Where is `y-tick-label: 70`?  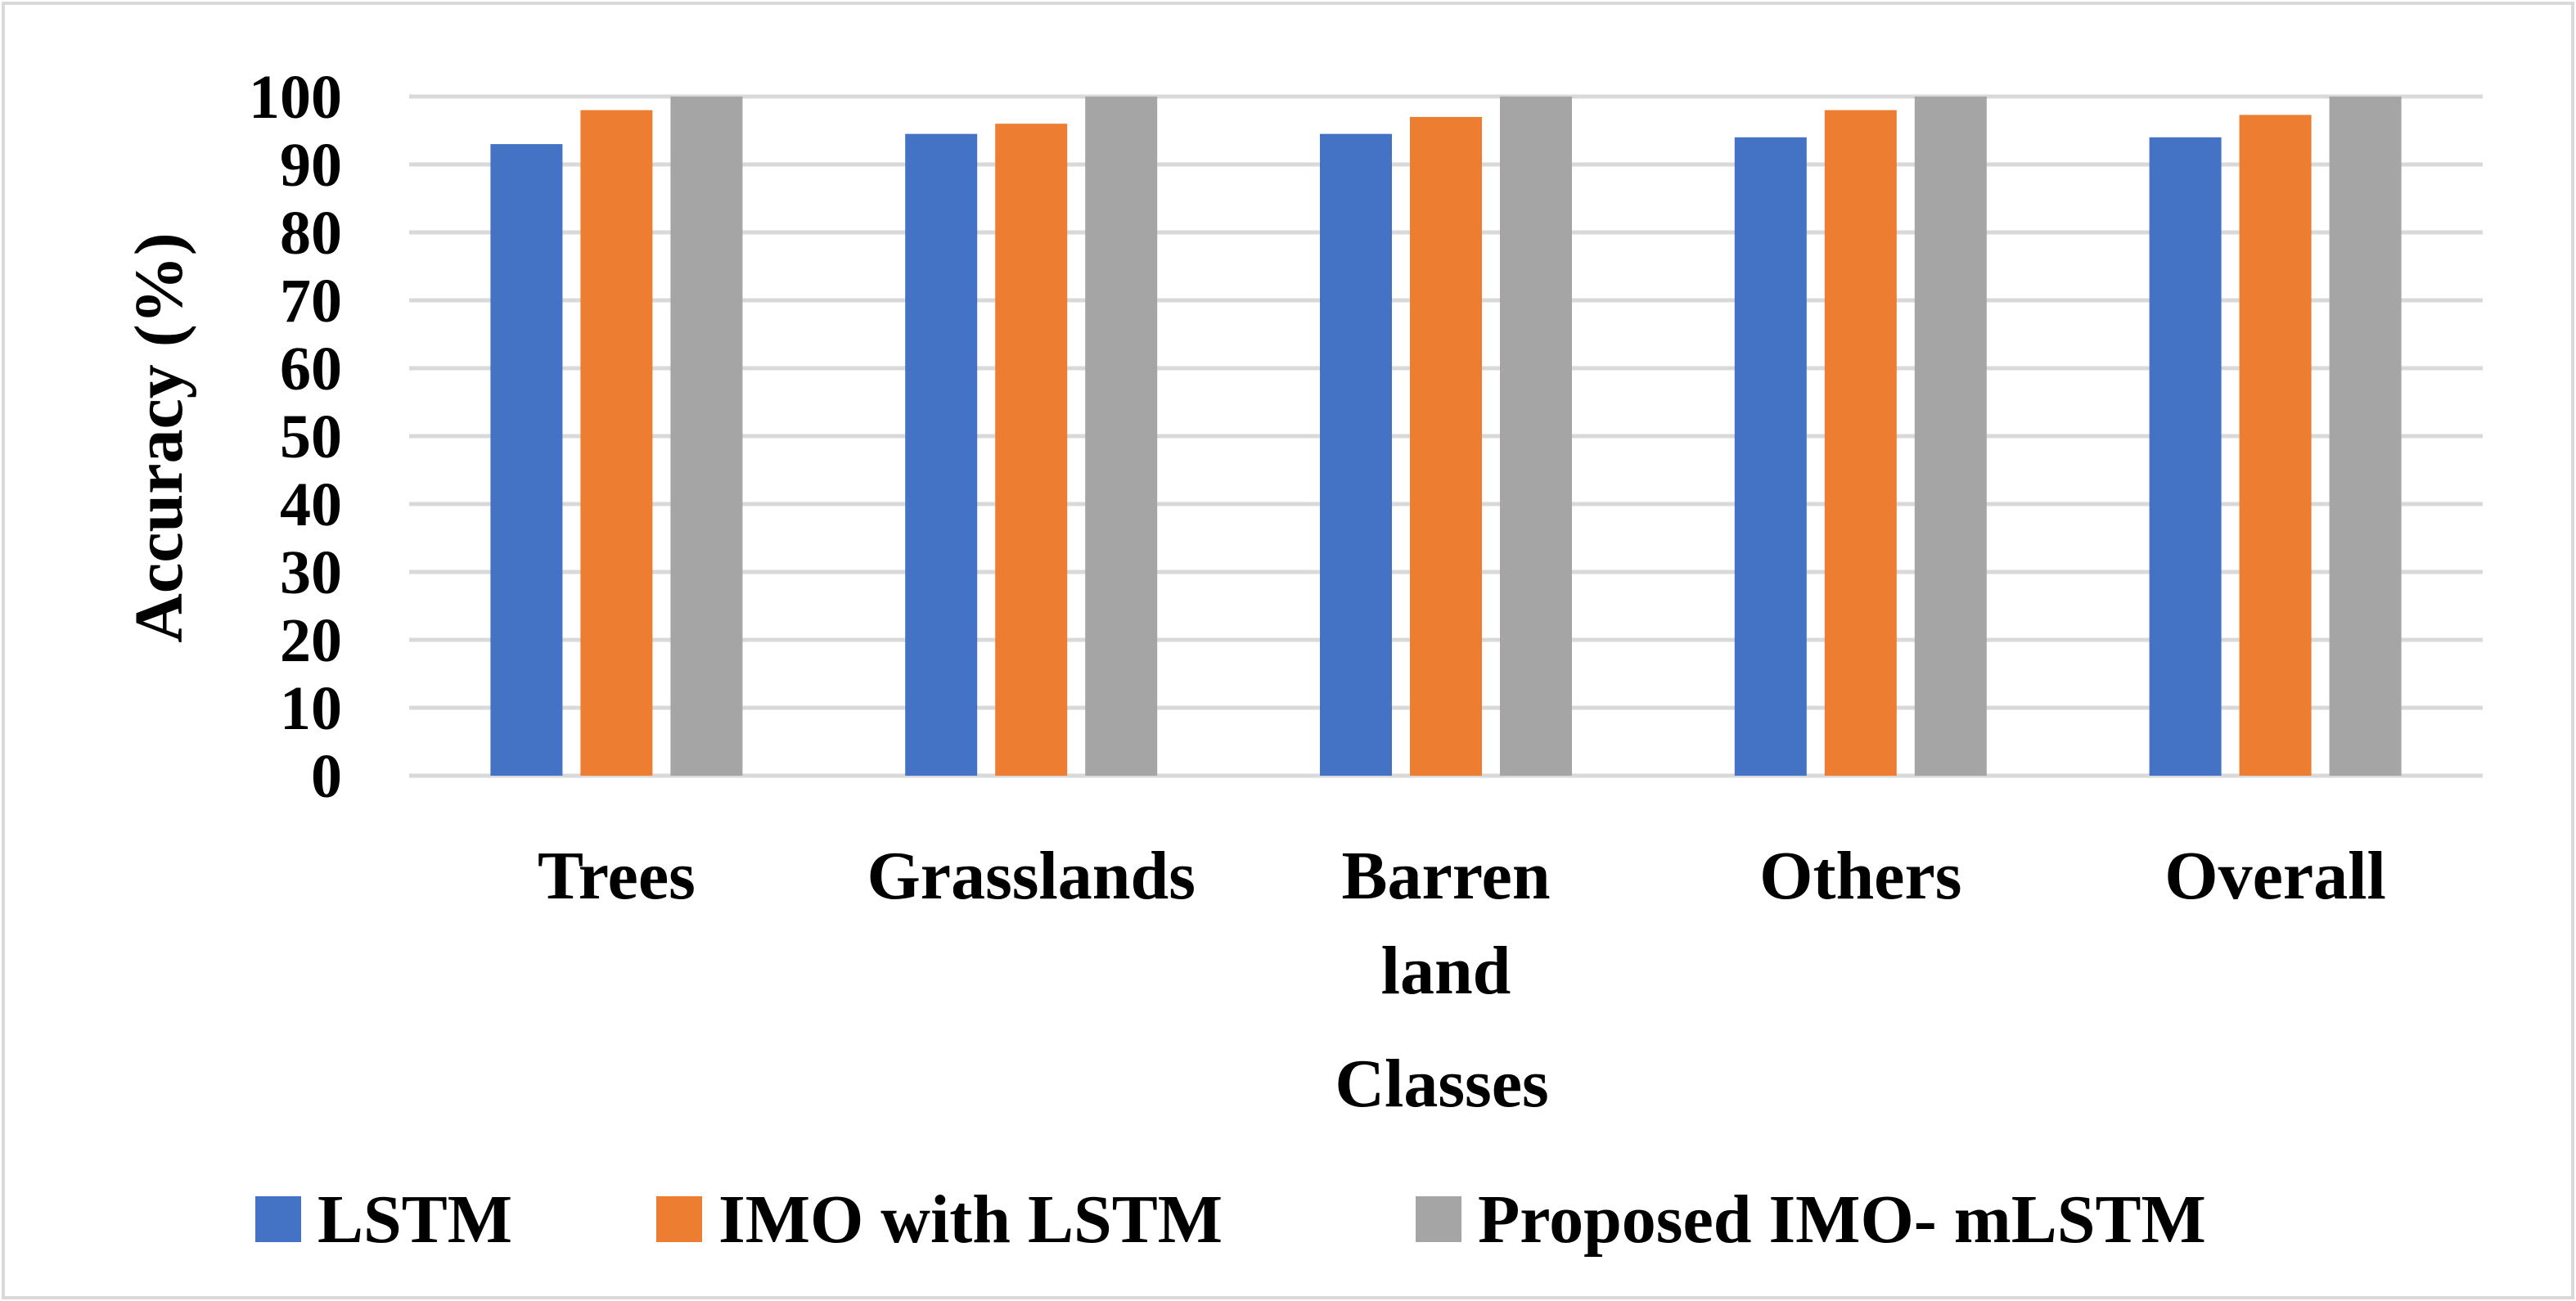
y-tick-label: 70 is located at coordinates (311, 301).